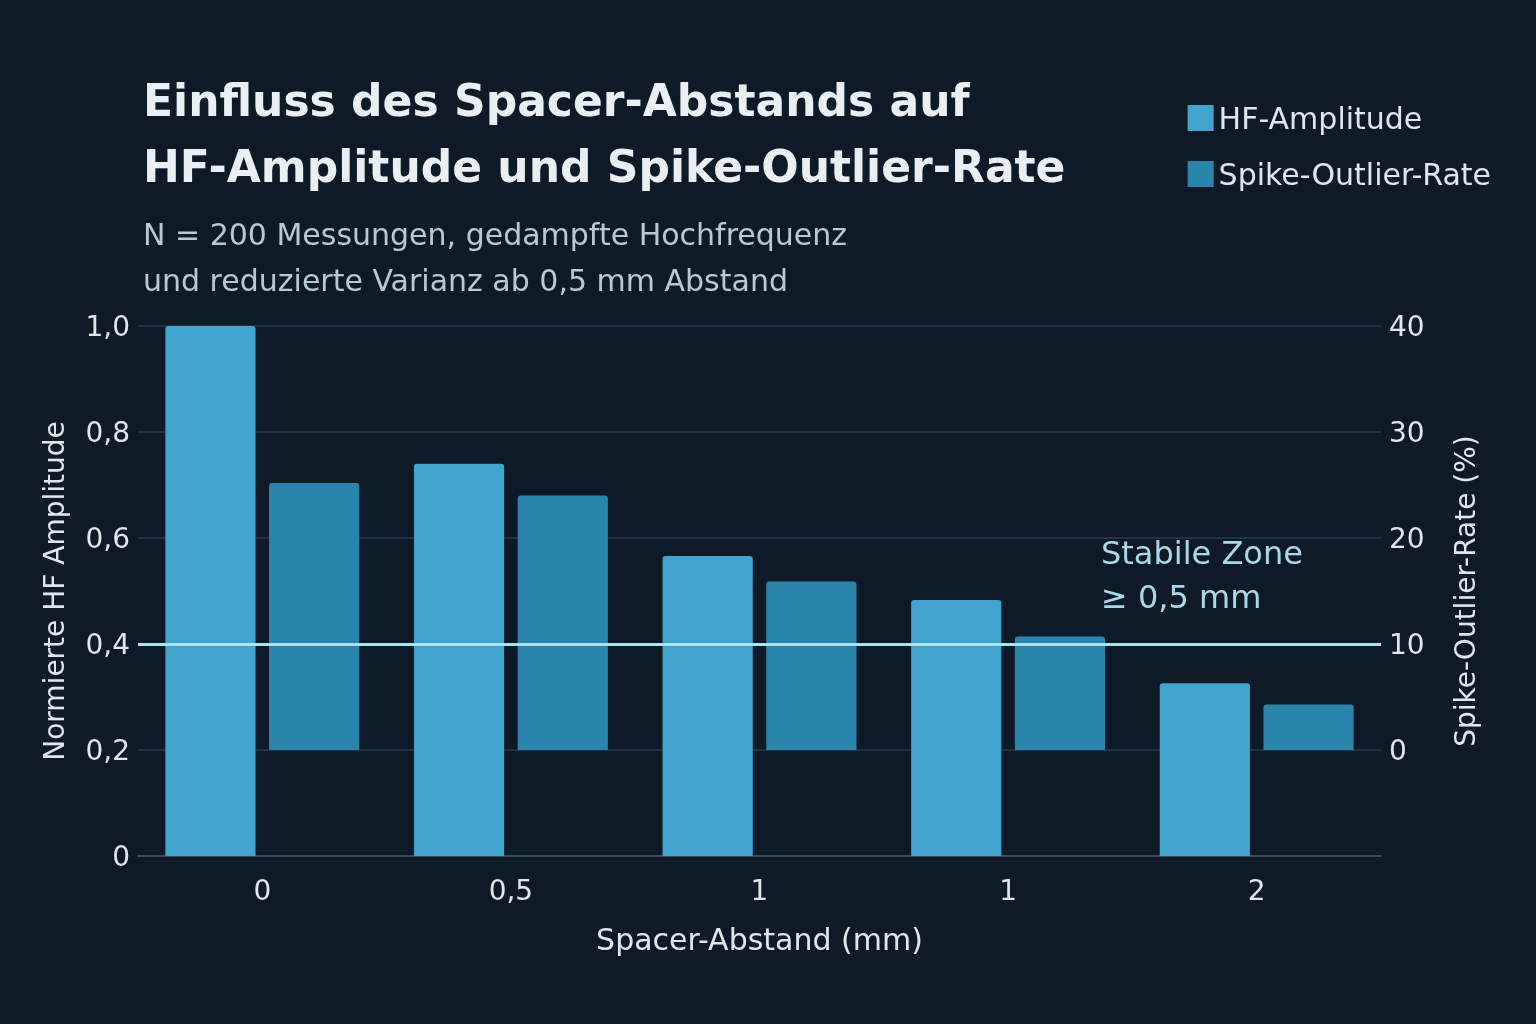 The height and width of the screenshot is (1024, 1536). I want to click on x-tick-label: 2, so click(1256, 890).